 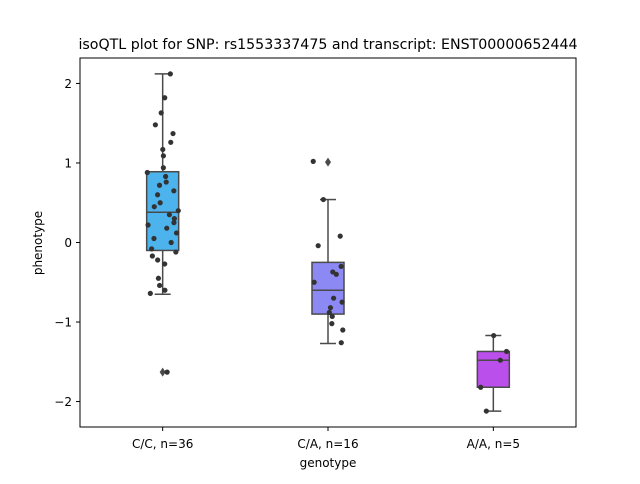 What do you see at coordinates (68, 163) in the screenshot?
I see `y-tick-label: 1` at bounding box center [68, 163].